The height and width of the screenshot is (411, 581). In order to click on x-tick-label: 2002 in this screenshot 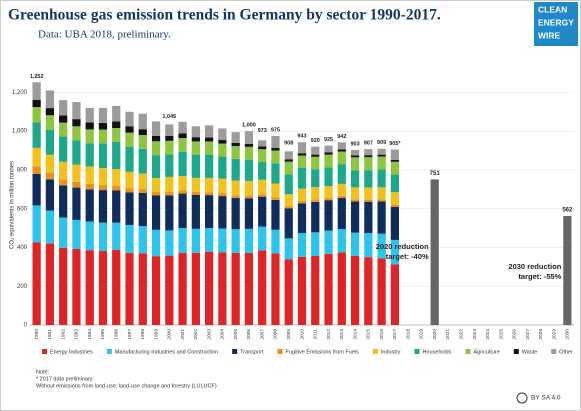, I will do `click(196, 334)`.